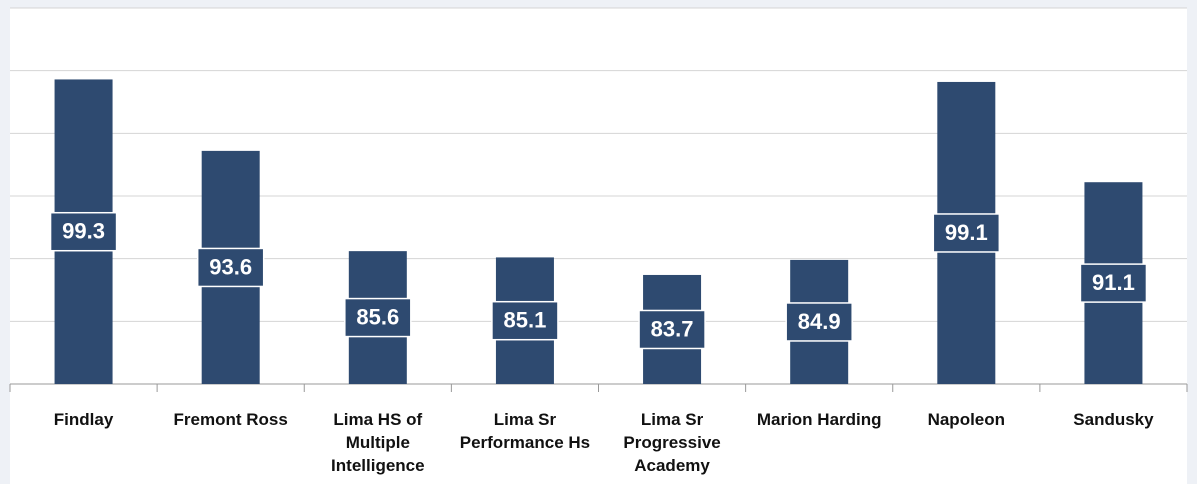 This screenshot has width=1197, height=484. I want to click on value-label: 84.9, so click(819, 321).